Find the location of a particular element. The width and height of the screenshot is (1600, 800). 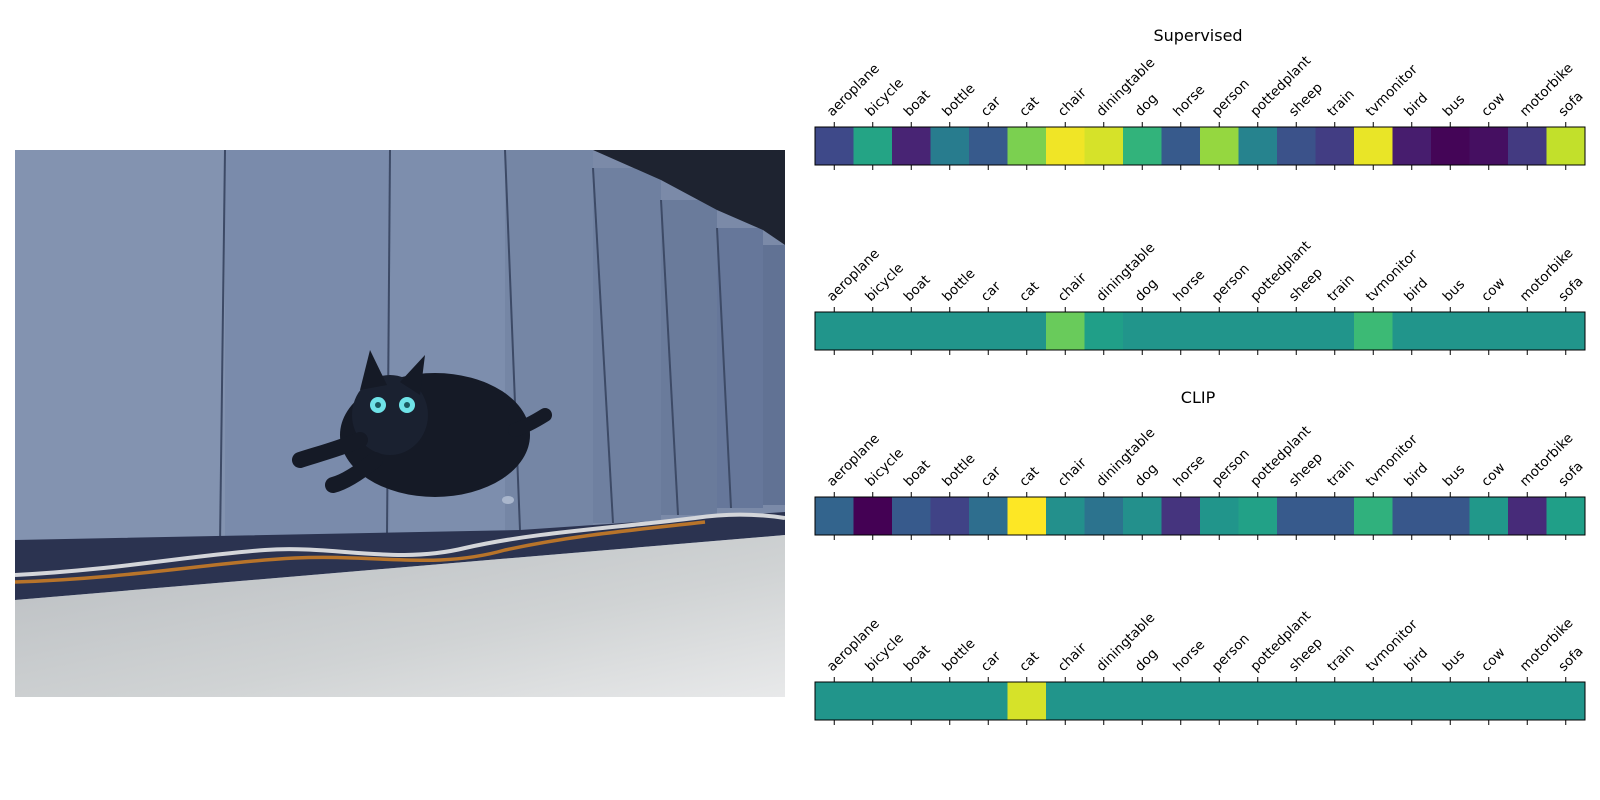

tick-label-bottle: bottle is located at coordinates (958, 655).